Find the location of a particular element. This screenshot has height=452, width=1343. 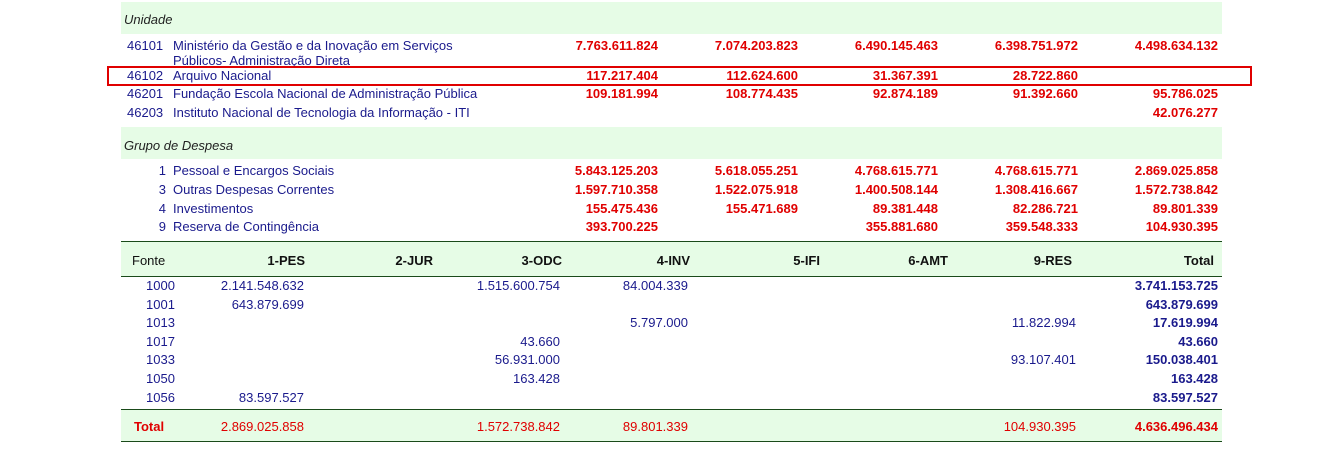

fonte-total-total: 4.636.496.434 is located at coordinates (1176, 426).